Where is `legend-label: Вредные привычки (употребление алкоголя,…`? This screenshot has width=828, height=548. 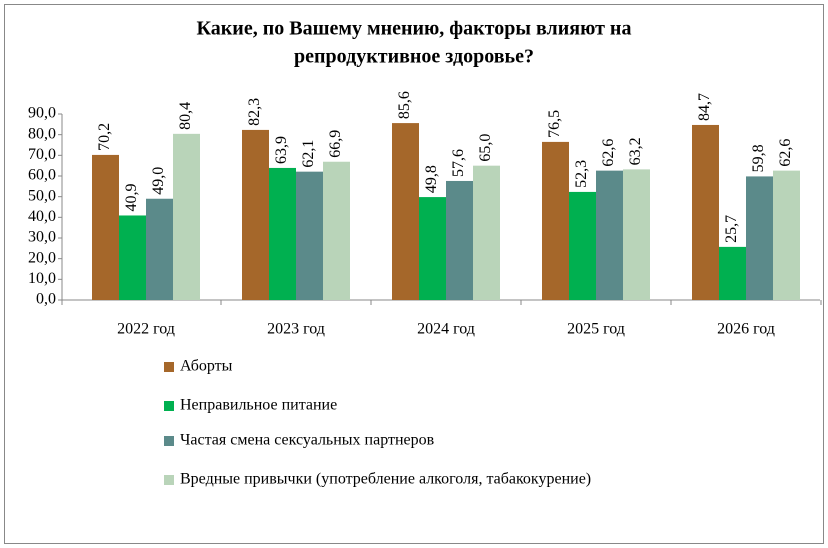 legend-label: Вредные привычки (употребление алкоголя,… is located at coordinates (385, 479).